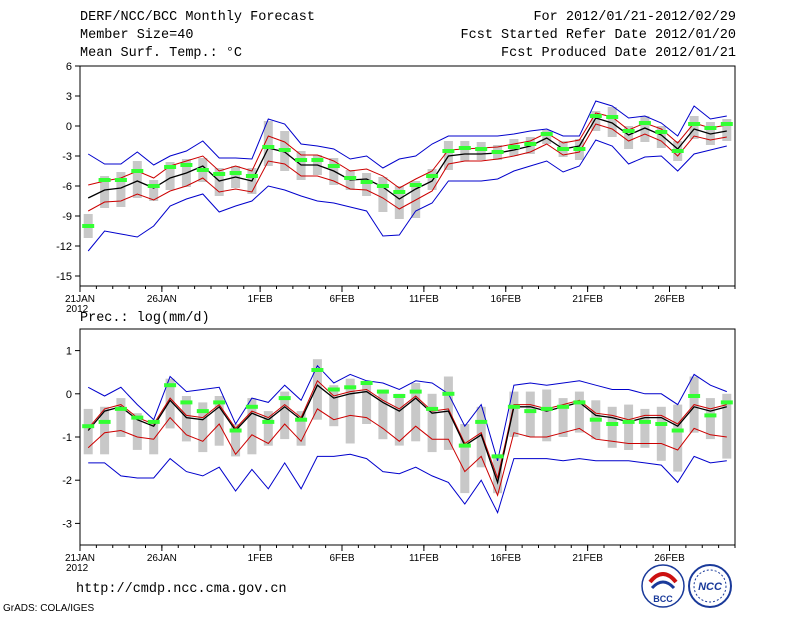 This screenshot has width=800, height=618. I want to click on ncc-logo: NCC, so click(710, 586).